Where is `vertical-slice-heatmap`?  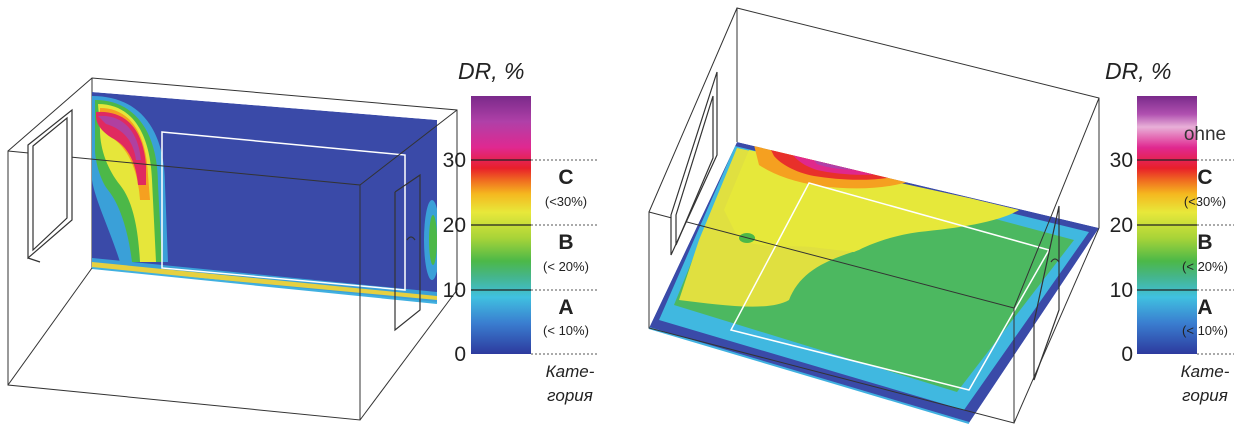
vertical-slice-heatmap is located at coordinates (264, 197).